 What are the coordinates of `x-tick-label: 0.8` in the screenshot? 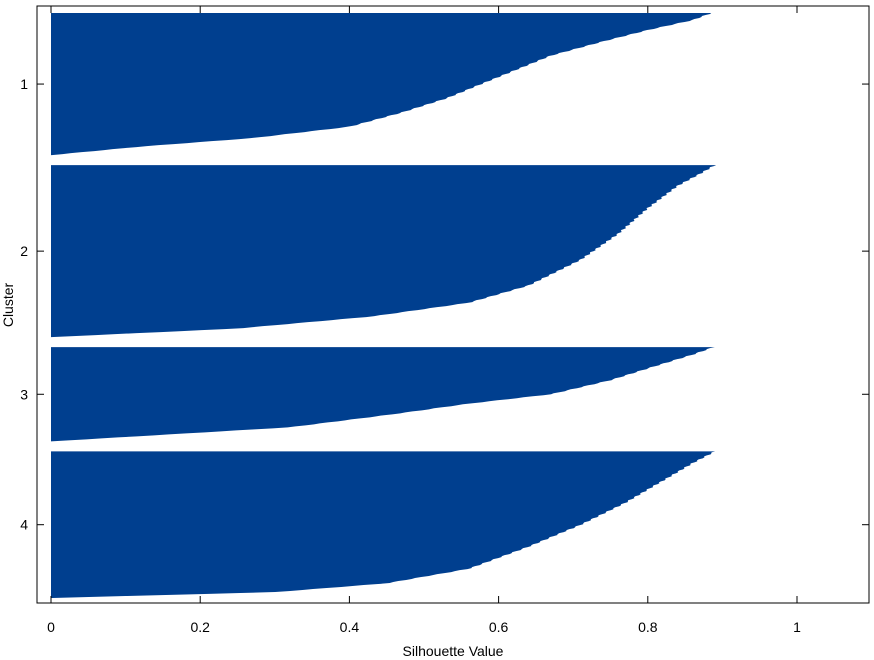 It's located at (648, 627).